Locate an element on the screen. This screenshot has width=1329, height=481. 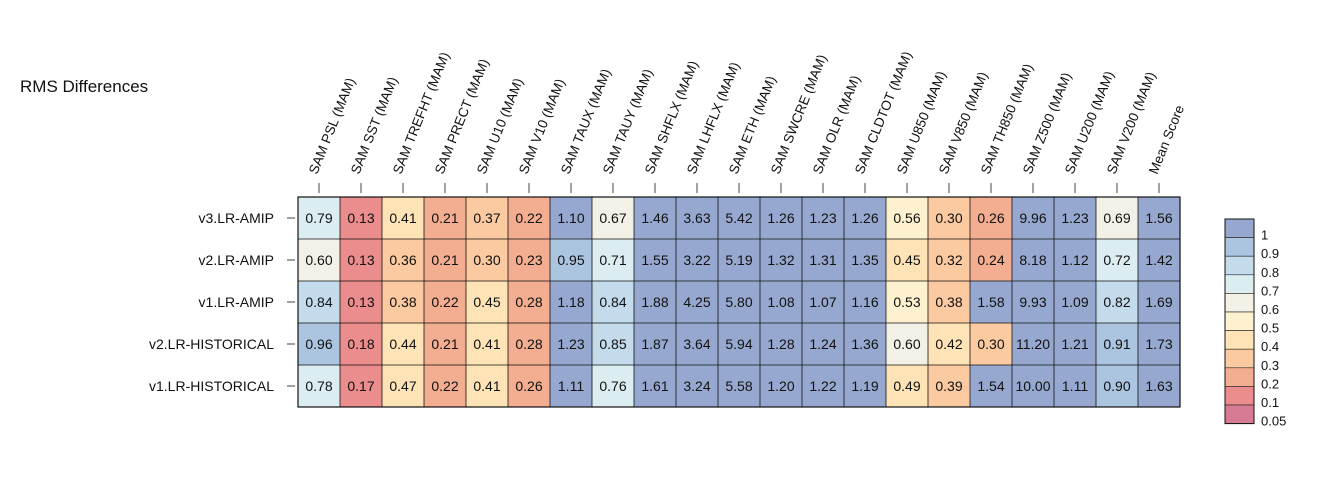
cell-value-label: 1.88 is located at coordinates (654, 302).